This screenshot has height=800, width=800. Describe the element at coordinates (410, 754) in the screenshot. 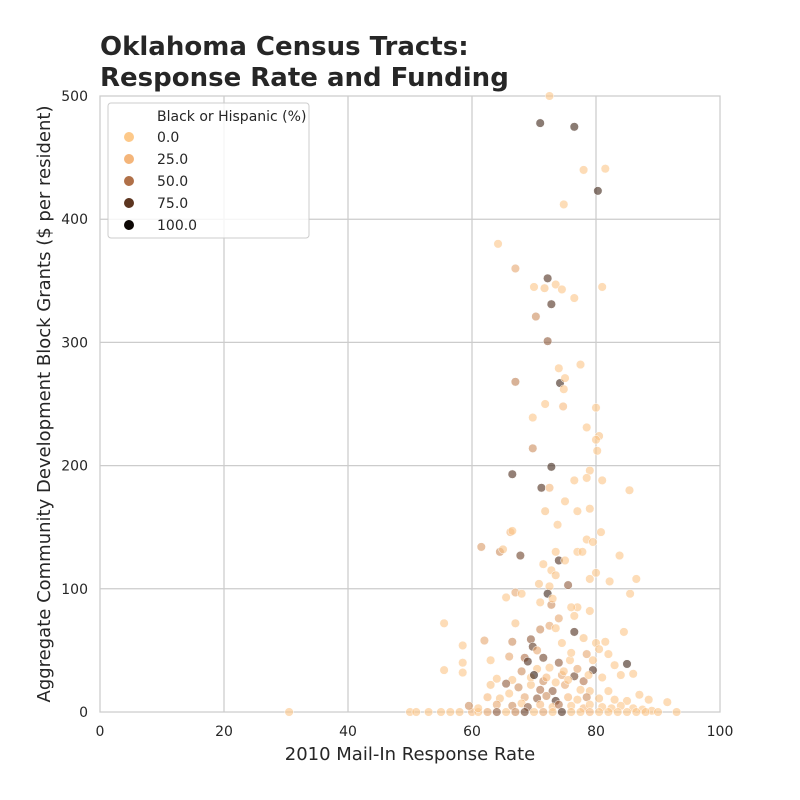

I see `x-axis-label: 2010 Mail-In Response Rate` at that location.